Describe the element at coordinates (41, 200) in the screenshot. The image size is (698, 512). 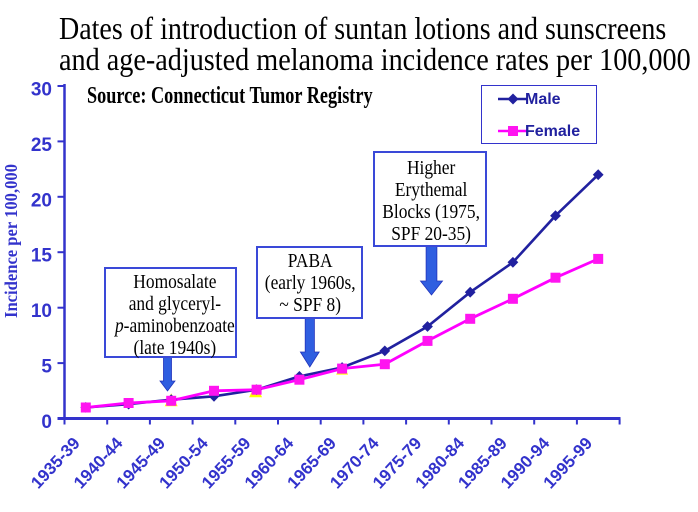
I see `svg-text: 20` at that location.